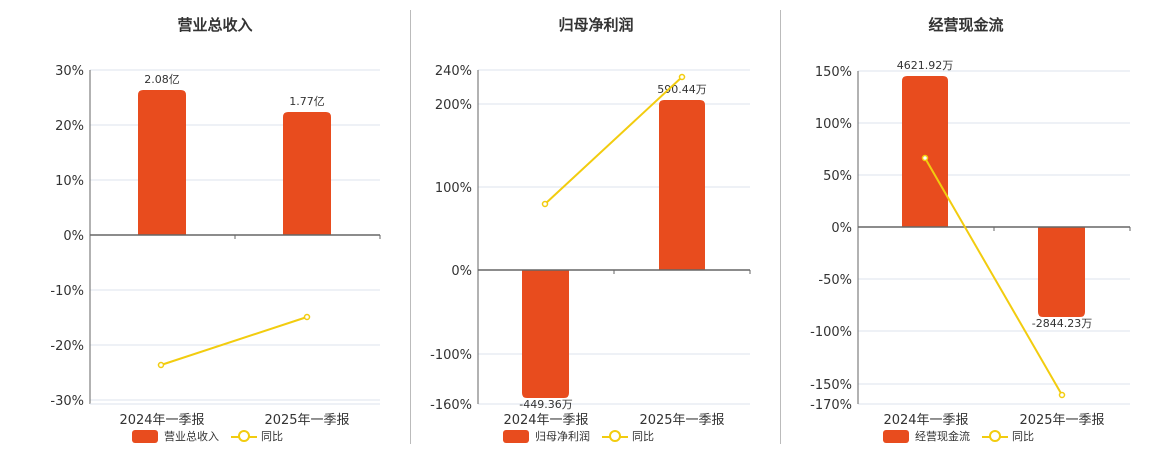 The height and width of the screenshot is (450, 1160). Describe the element at coordinates (191, 436) in the screenshot. I see `legend-bar-label: 营业总收入` at that location.